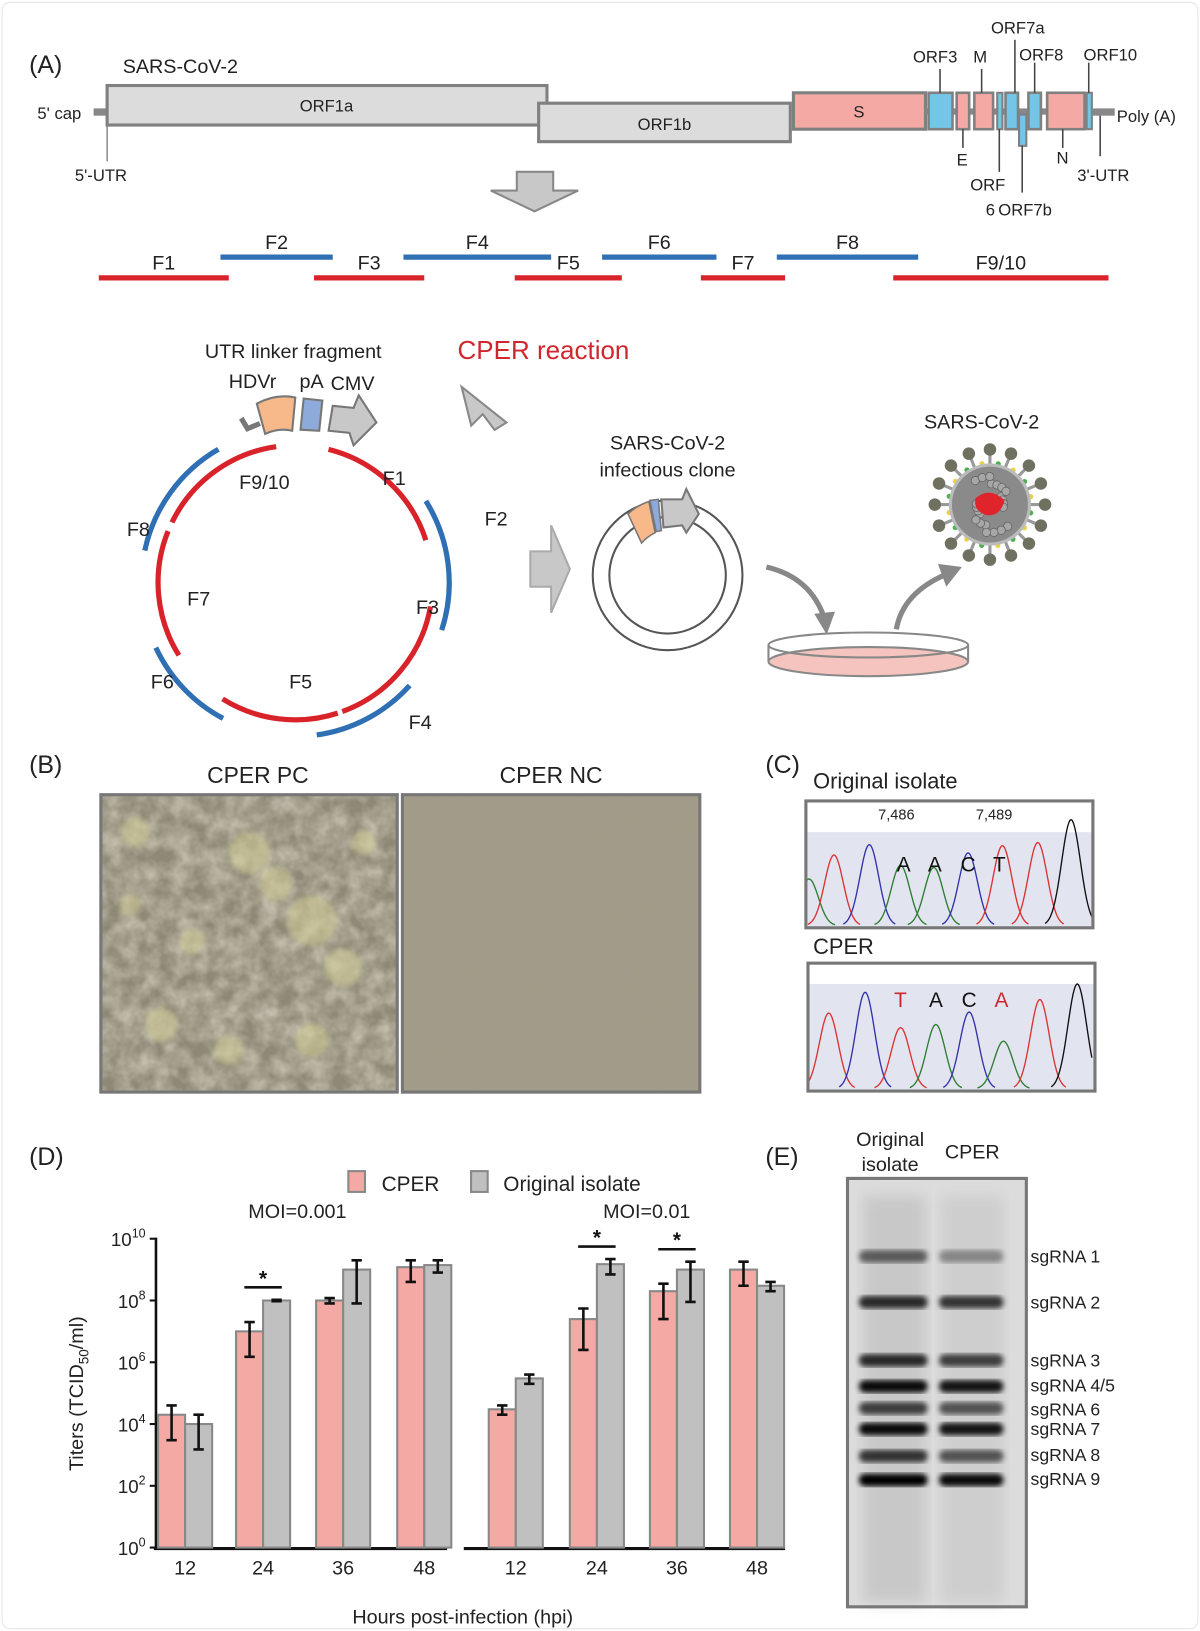  I want to click on group-title-moi-001: MOI=0.01, so click(646, 1212).